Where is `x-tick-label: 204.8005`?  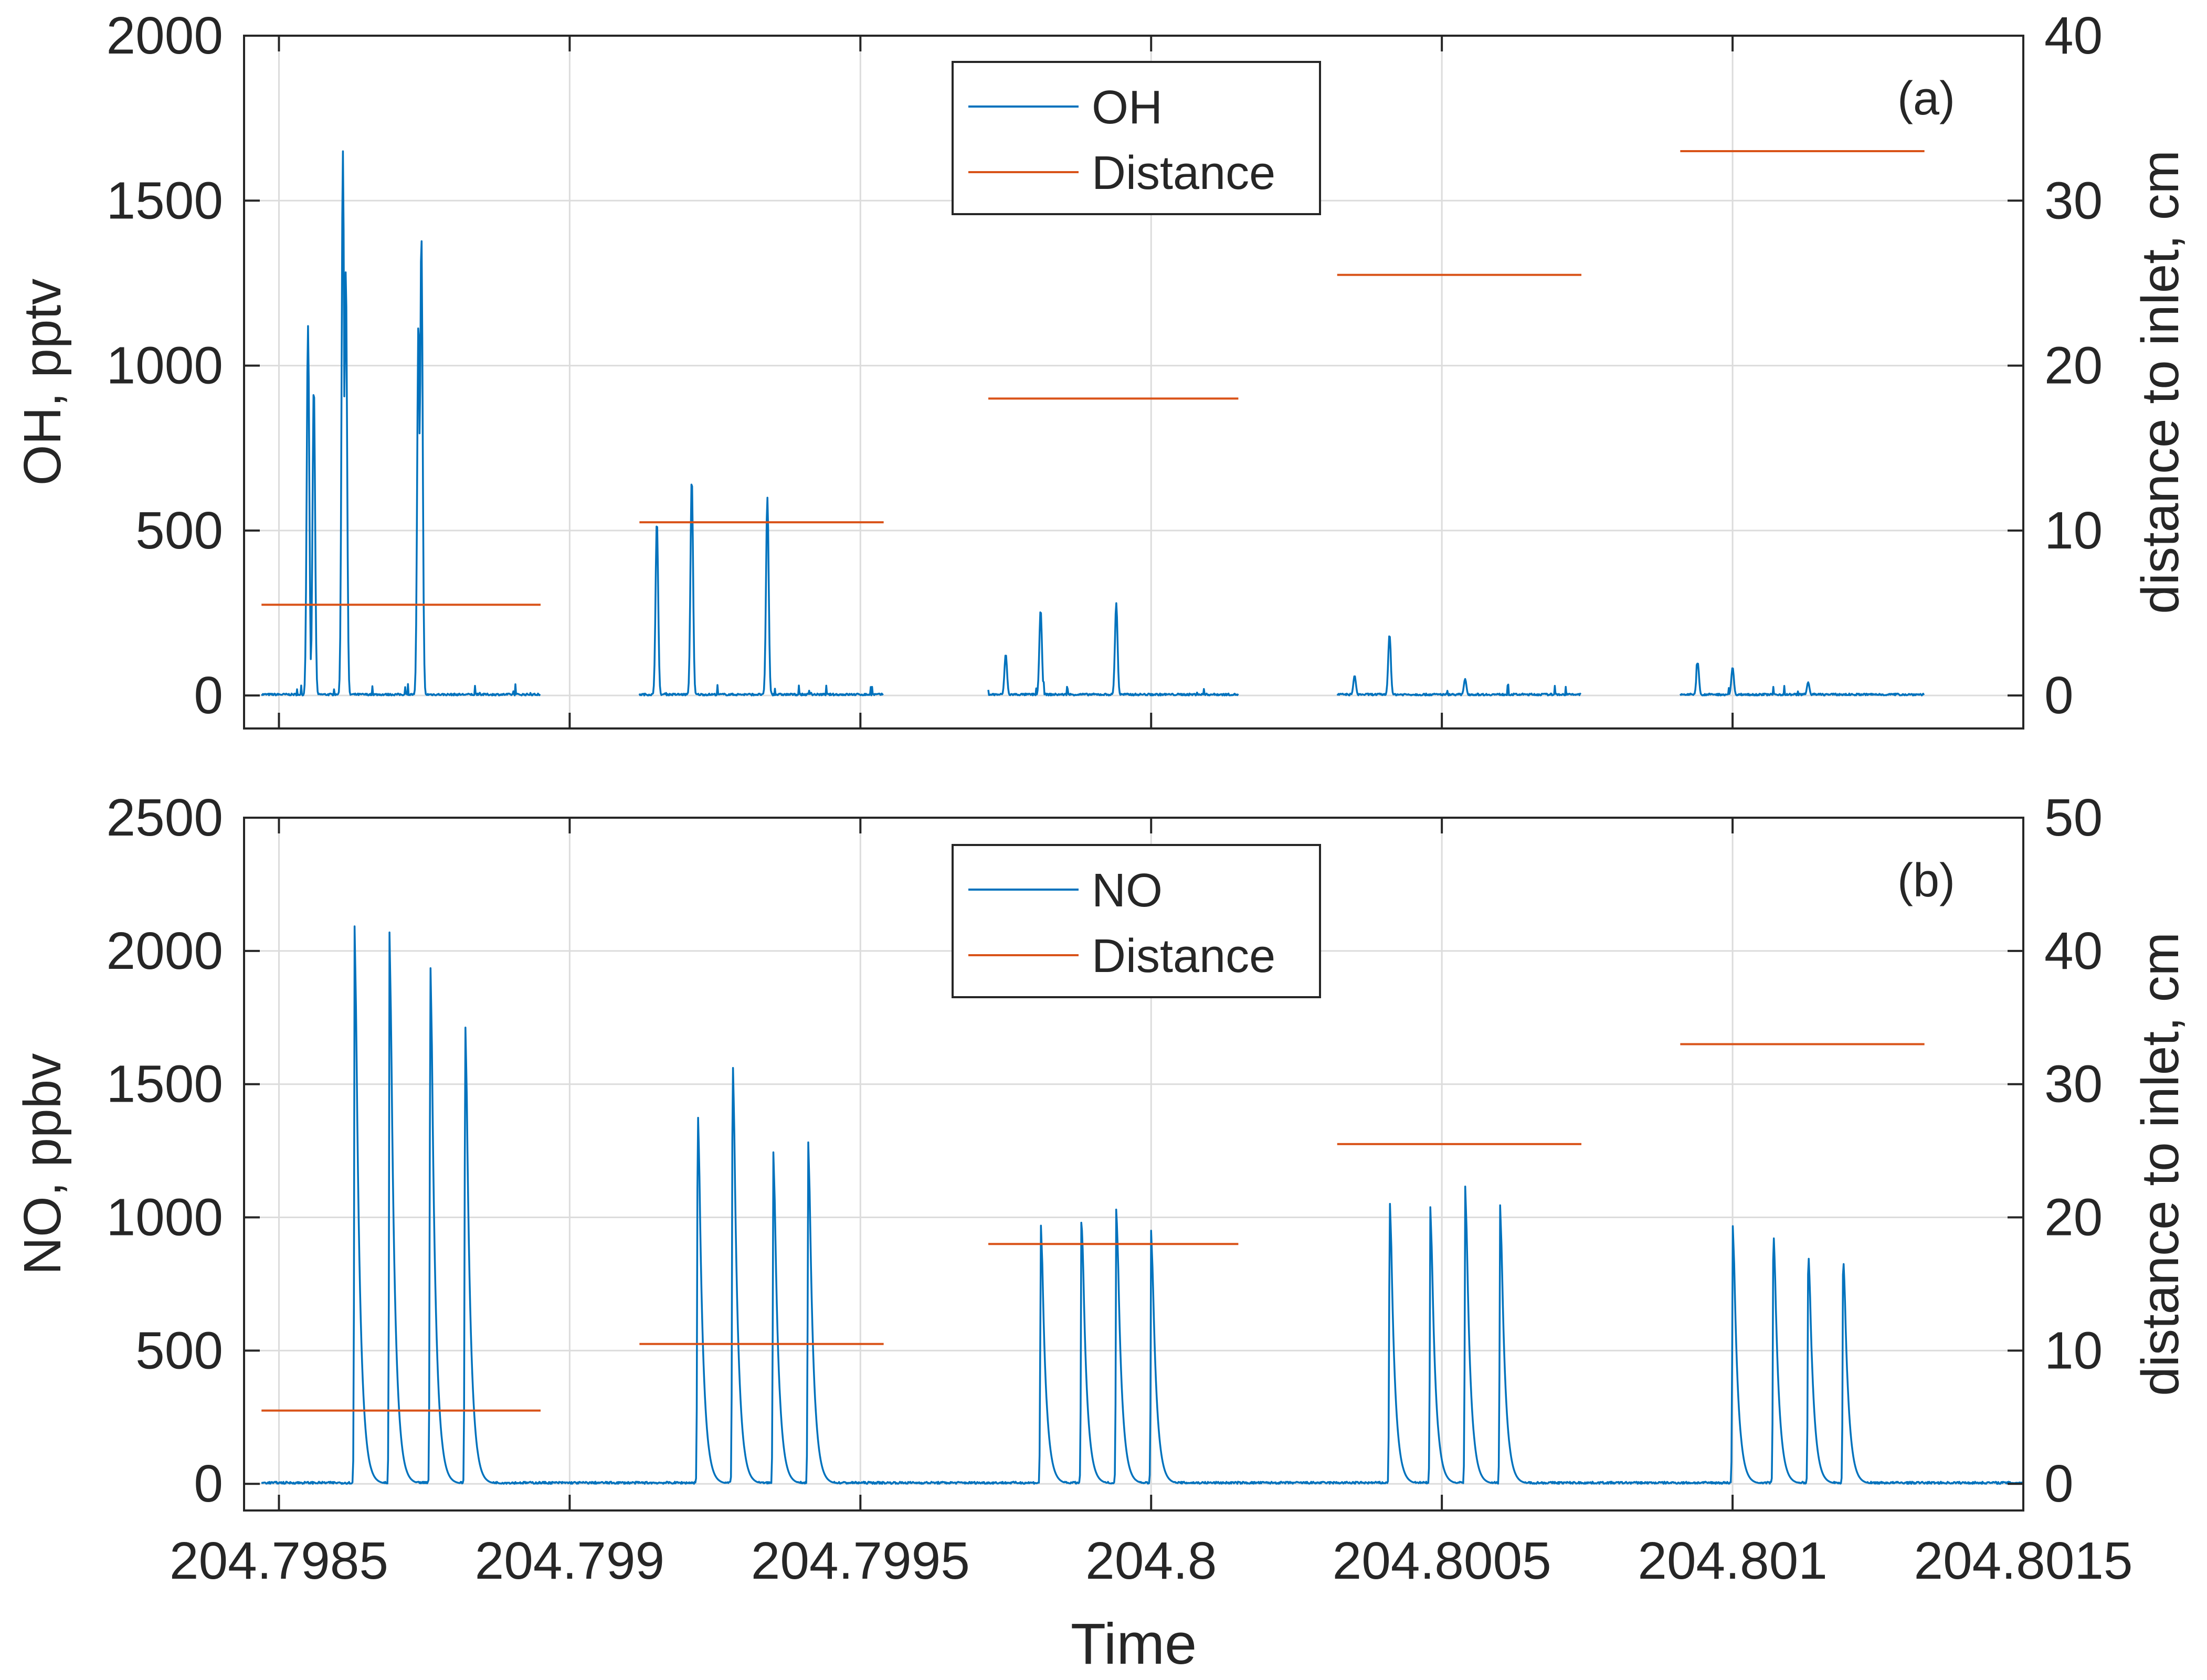
x-tick-label: 204.8005 is located at coordinates (1442, 1561).